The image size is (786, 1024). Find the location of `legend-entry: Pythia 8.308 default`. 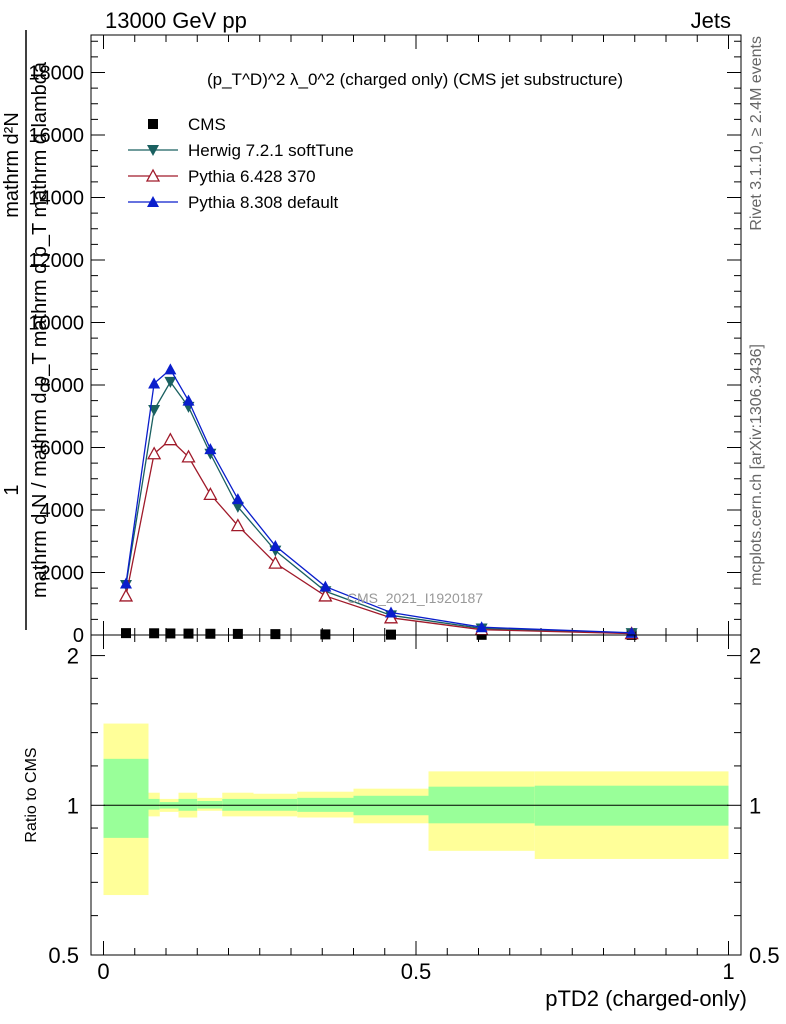

legend-entry: Pythia 8.308 default is located at coordinates (233, 202).